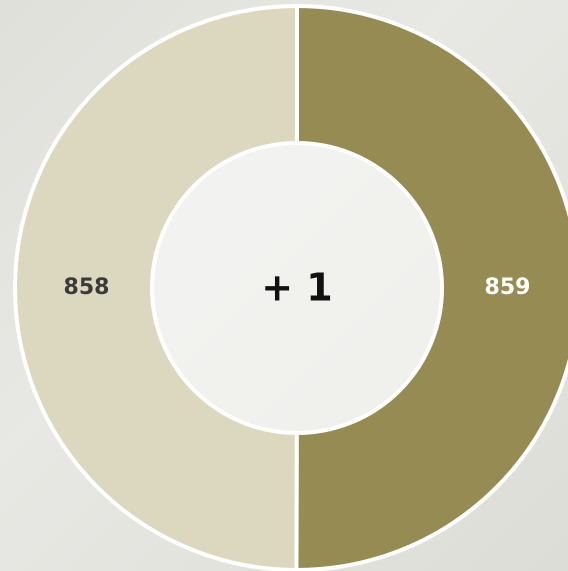  I want to click on slice-label: 858, so click(87, 287).